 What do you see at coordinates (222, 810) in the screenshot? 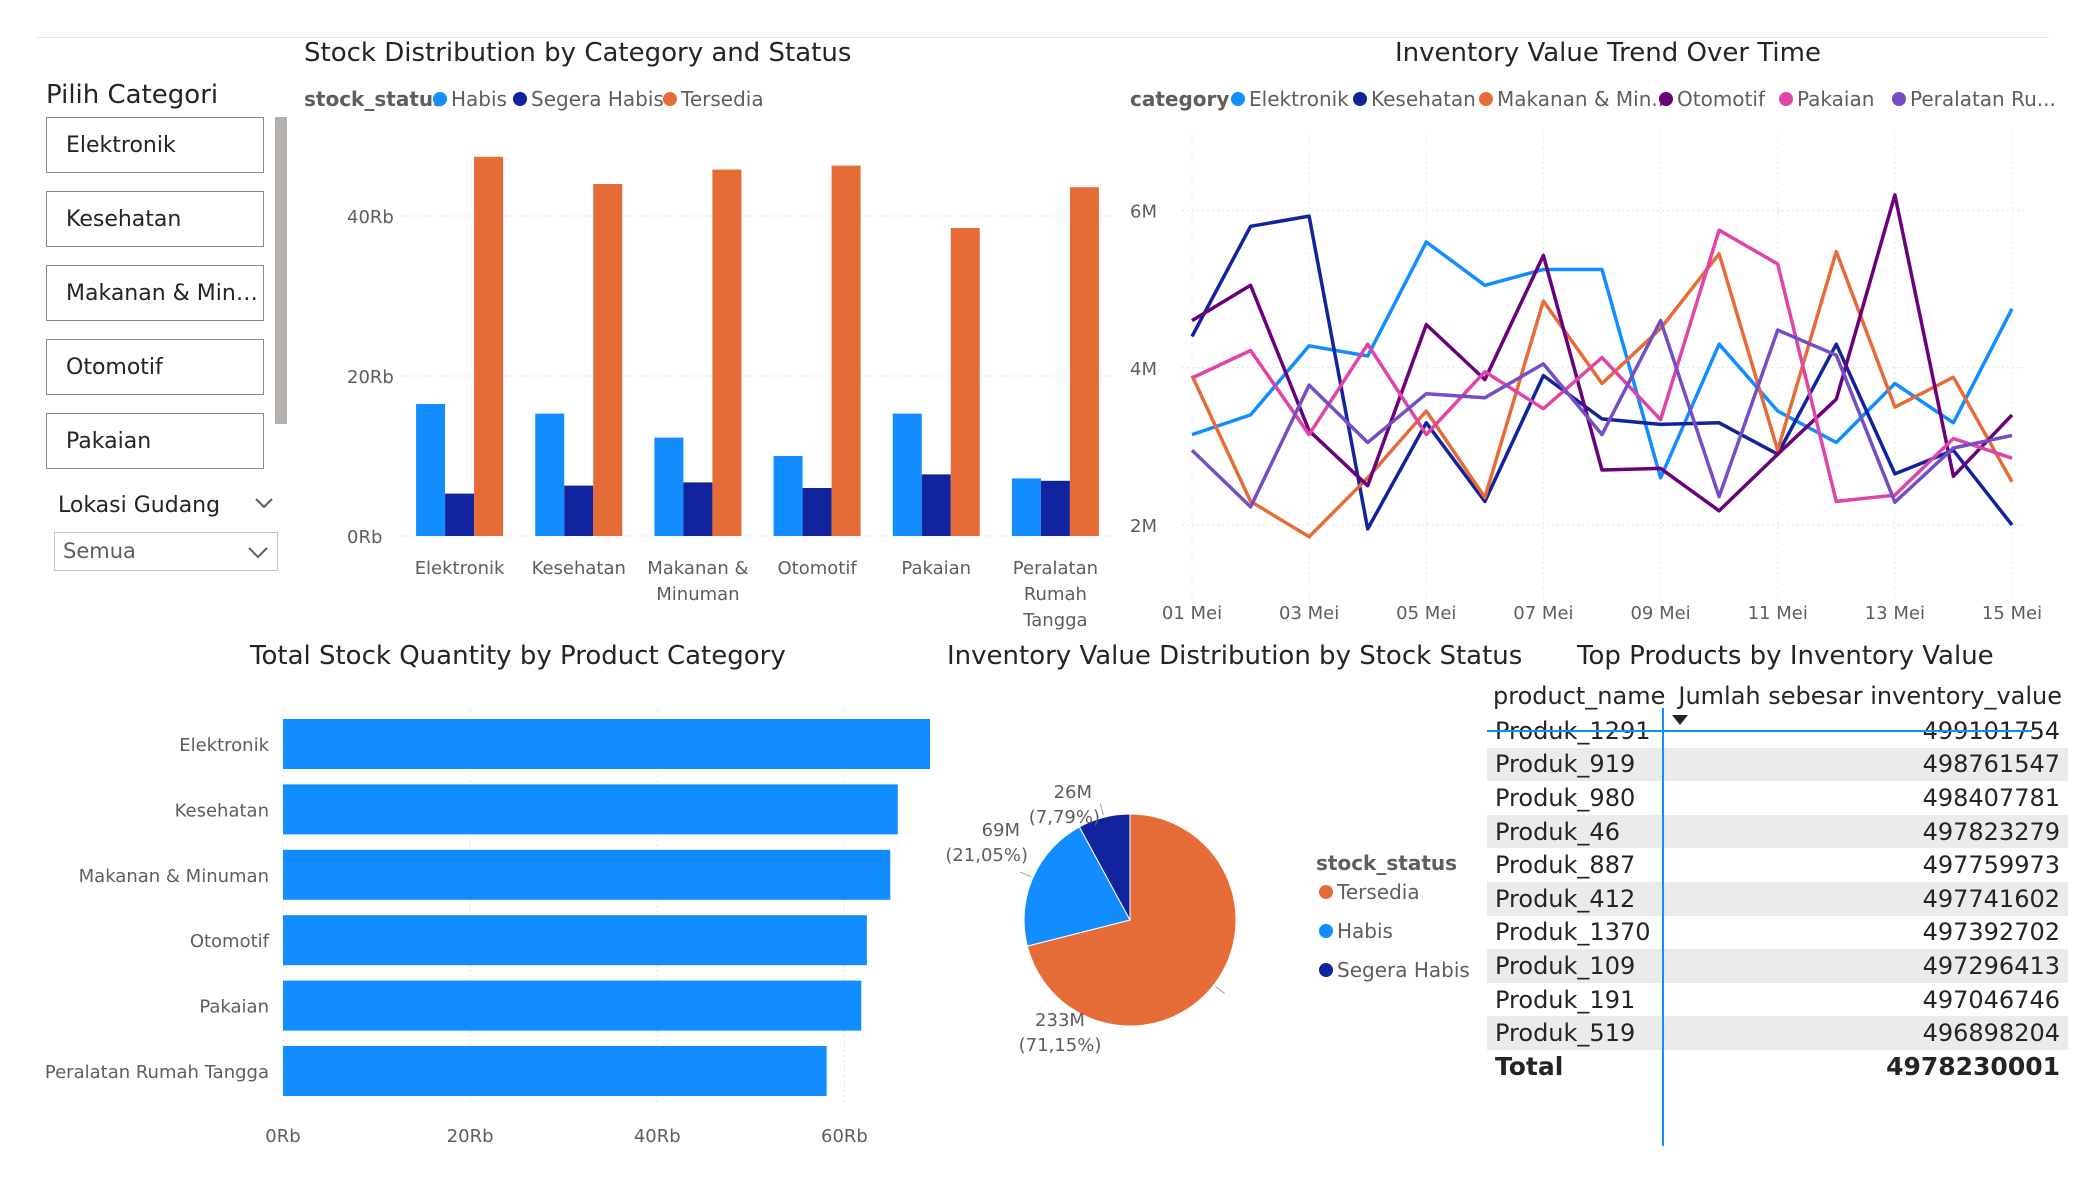
I see `y-tick-label: Kesehatan` at bounding box center [222, 810].